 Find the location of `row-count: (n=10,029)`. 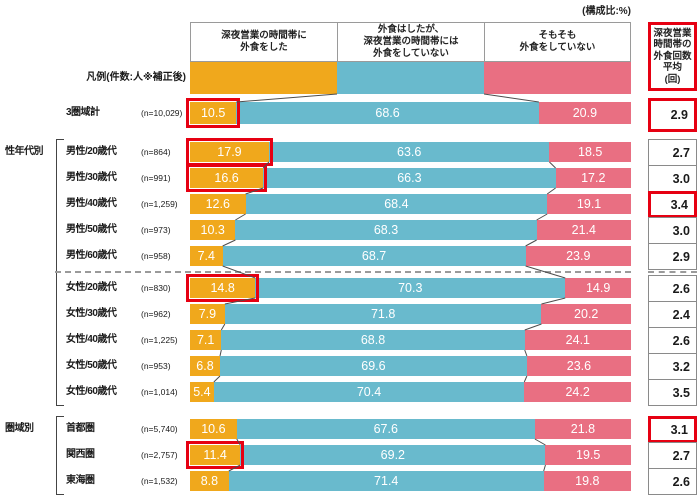

row-count: (n=10,029) is located at coordinates (162, 113).